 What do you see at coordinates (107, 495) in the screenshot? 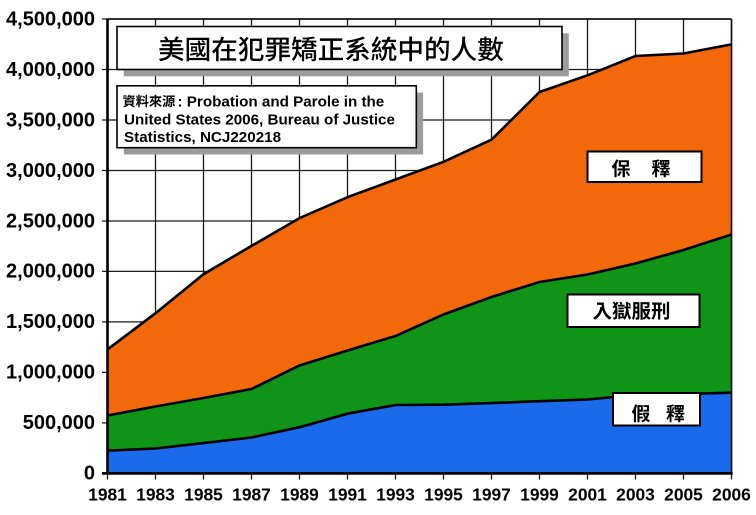
I see `svg-text: 1981` at bounding box center [107, 495].